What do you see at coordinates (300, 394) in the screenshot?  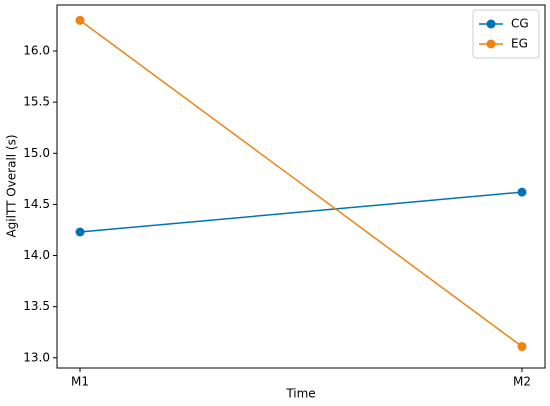 I see `x-axis-label: Time` at bounding box center [300, 394].